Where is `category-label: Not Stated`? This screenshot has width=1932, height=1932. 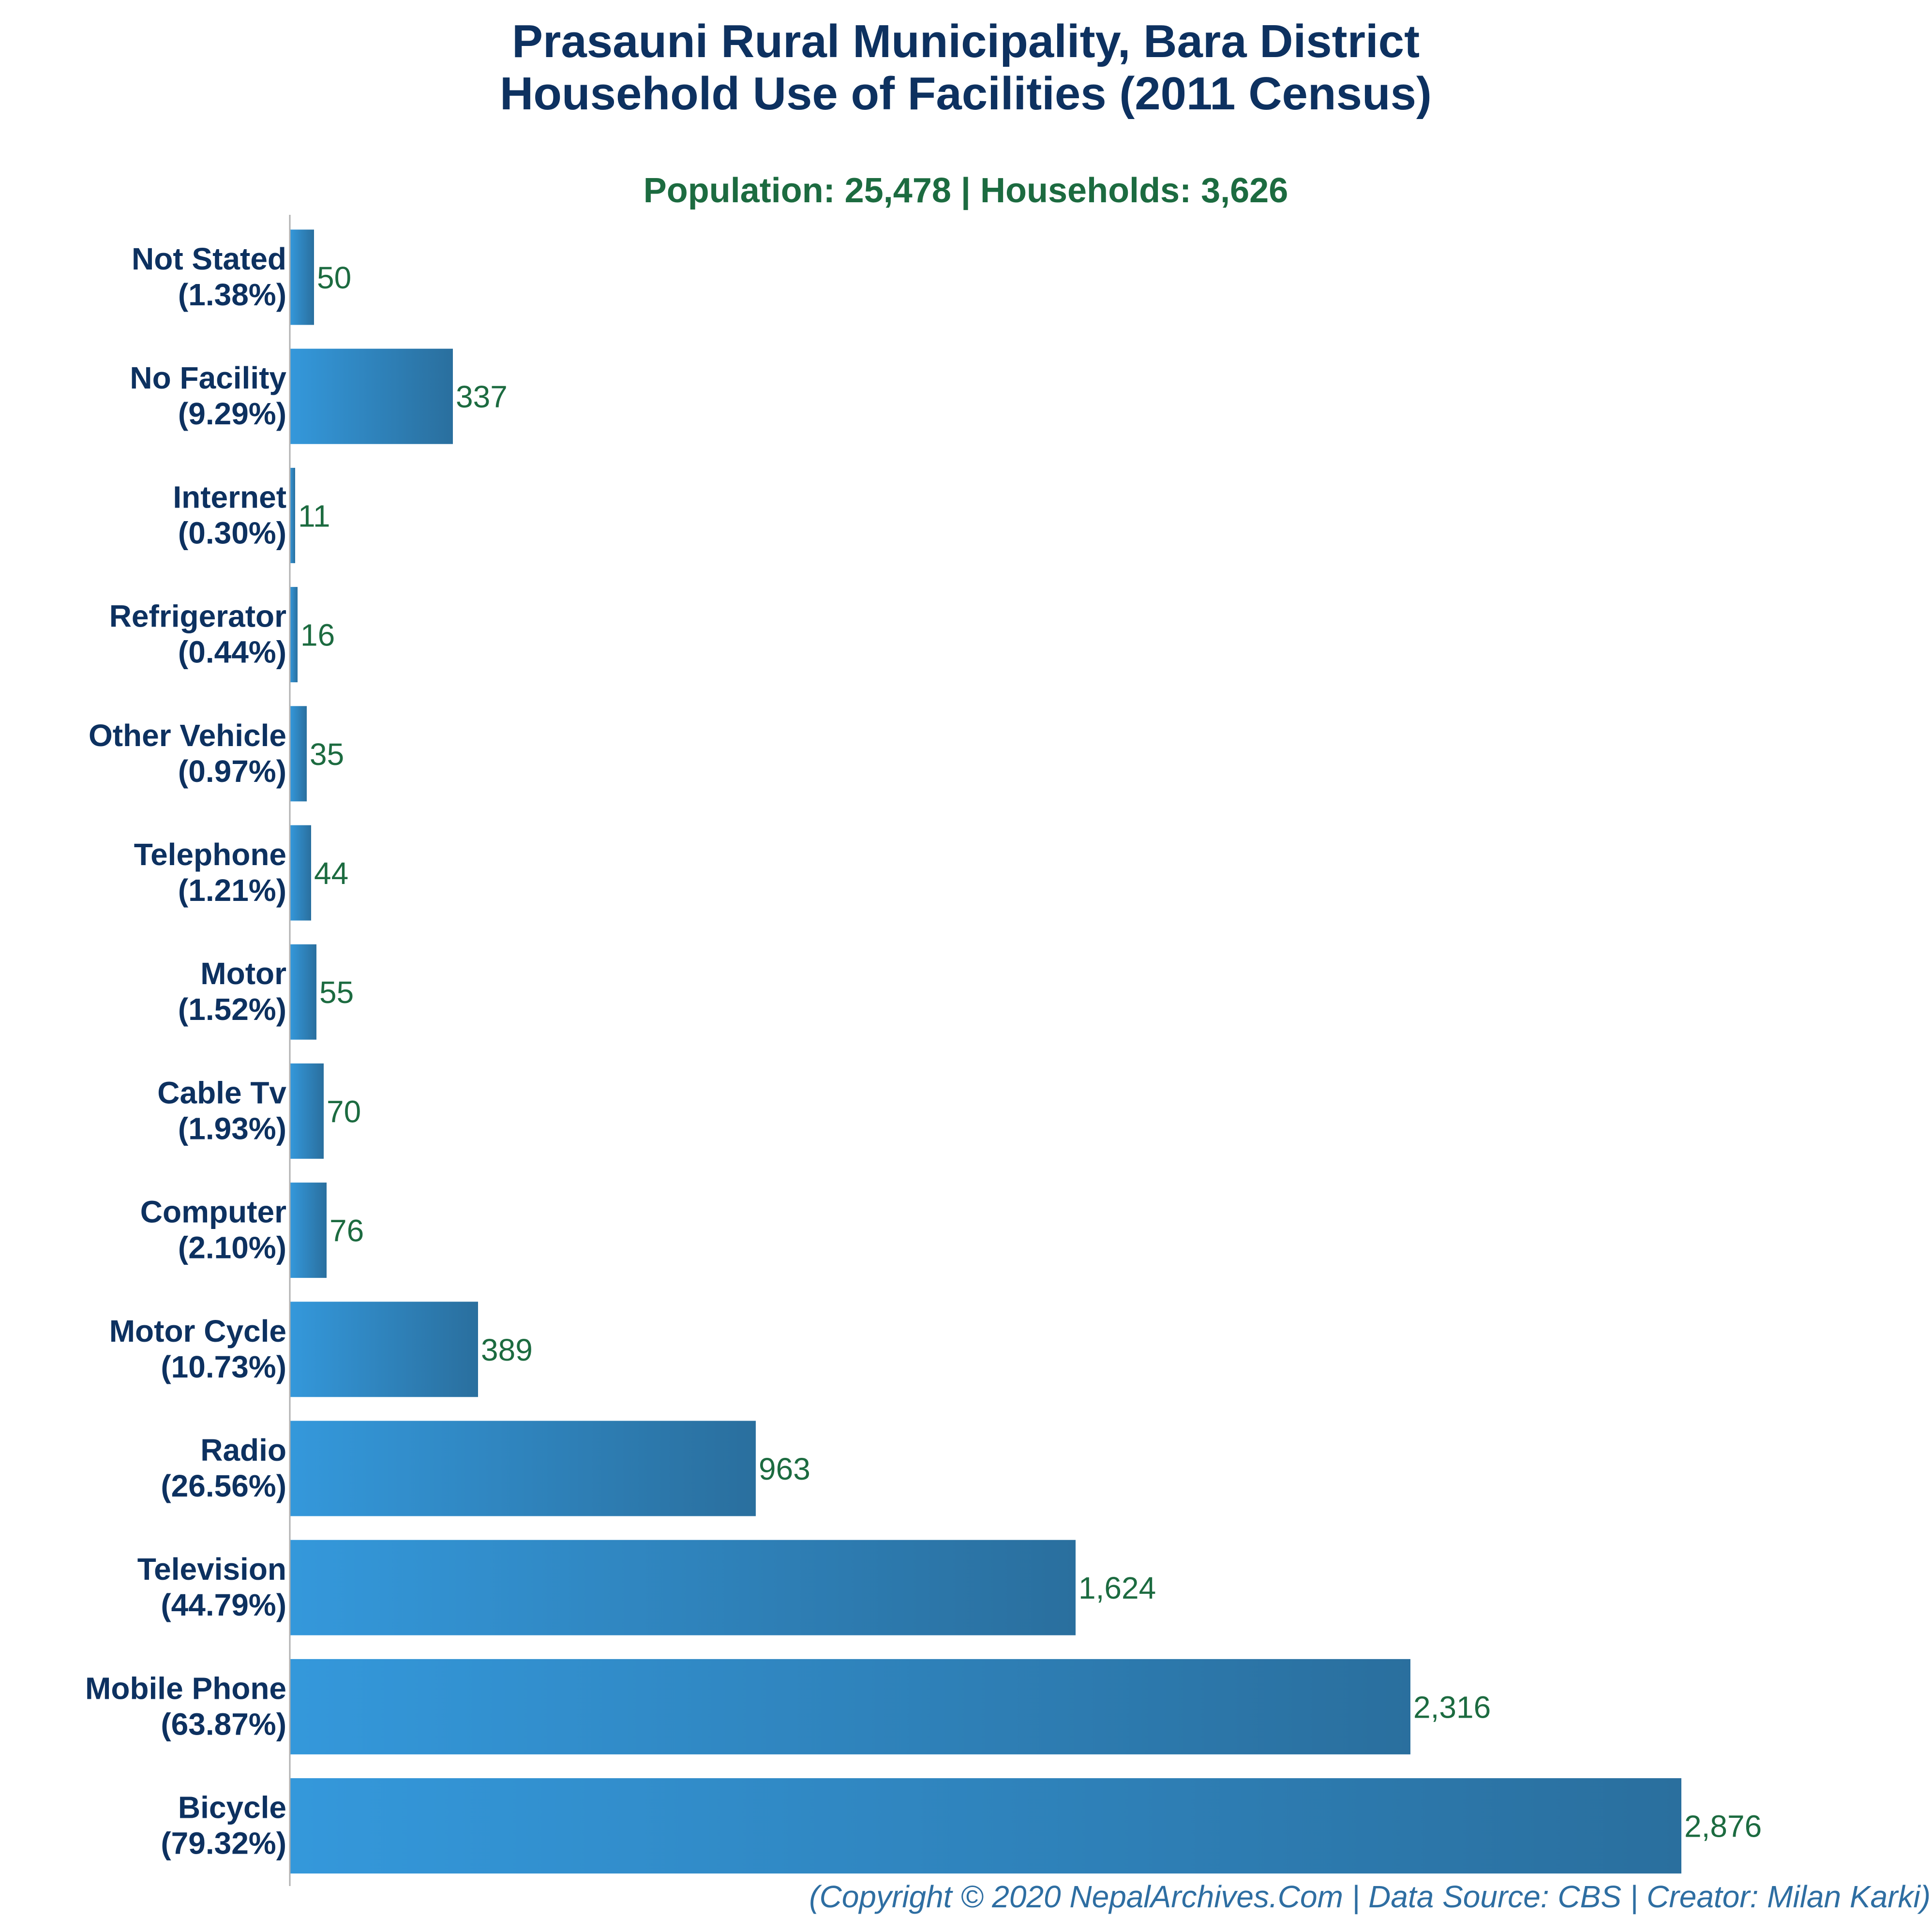 category-label: Not Stated is located at coordinates (209, 258).